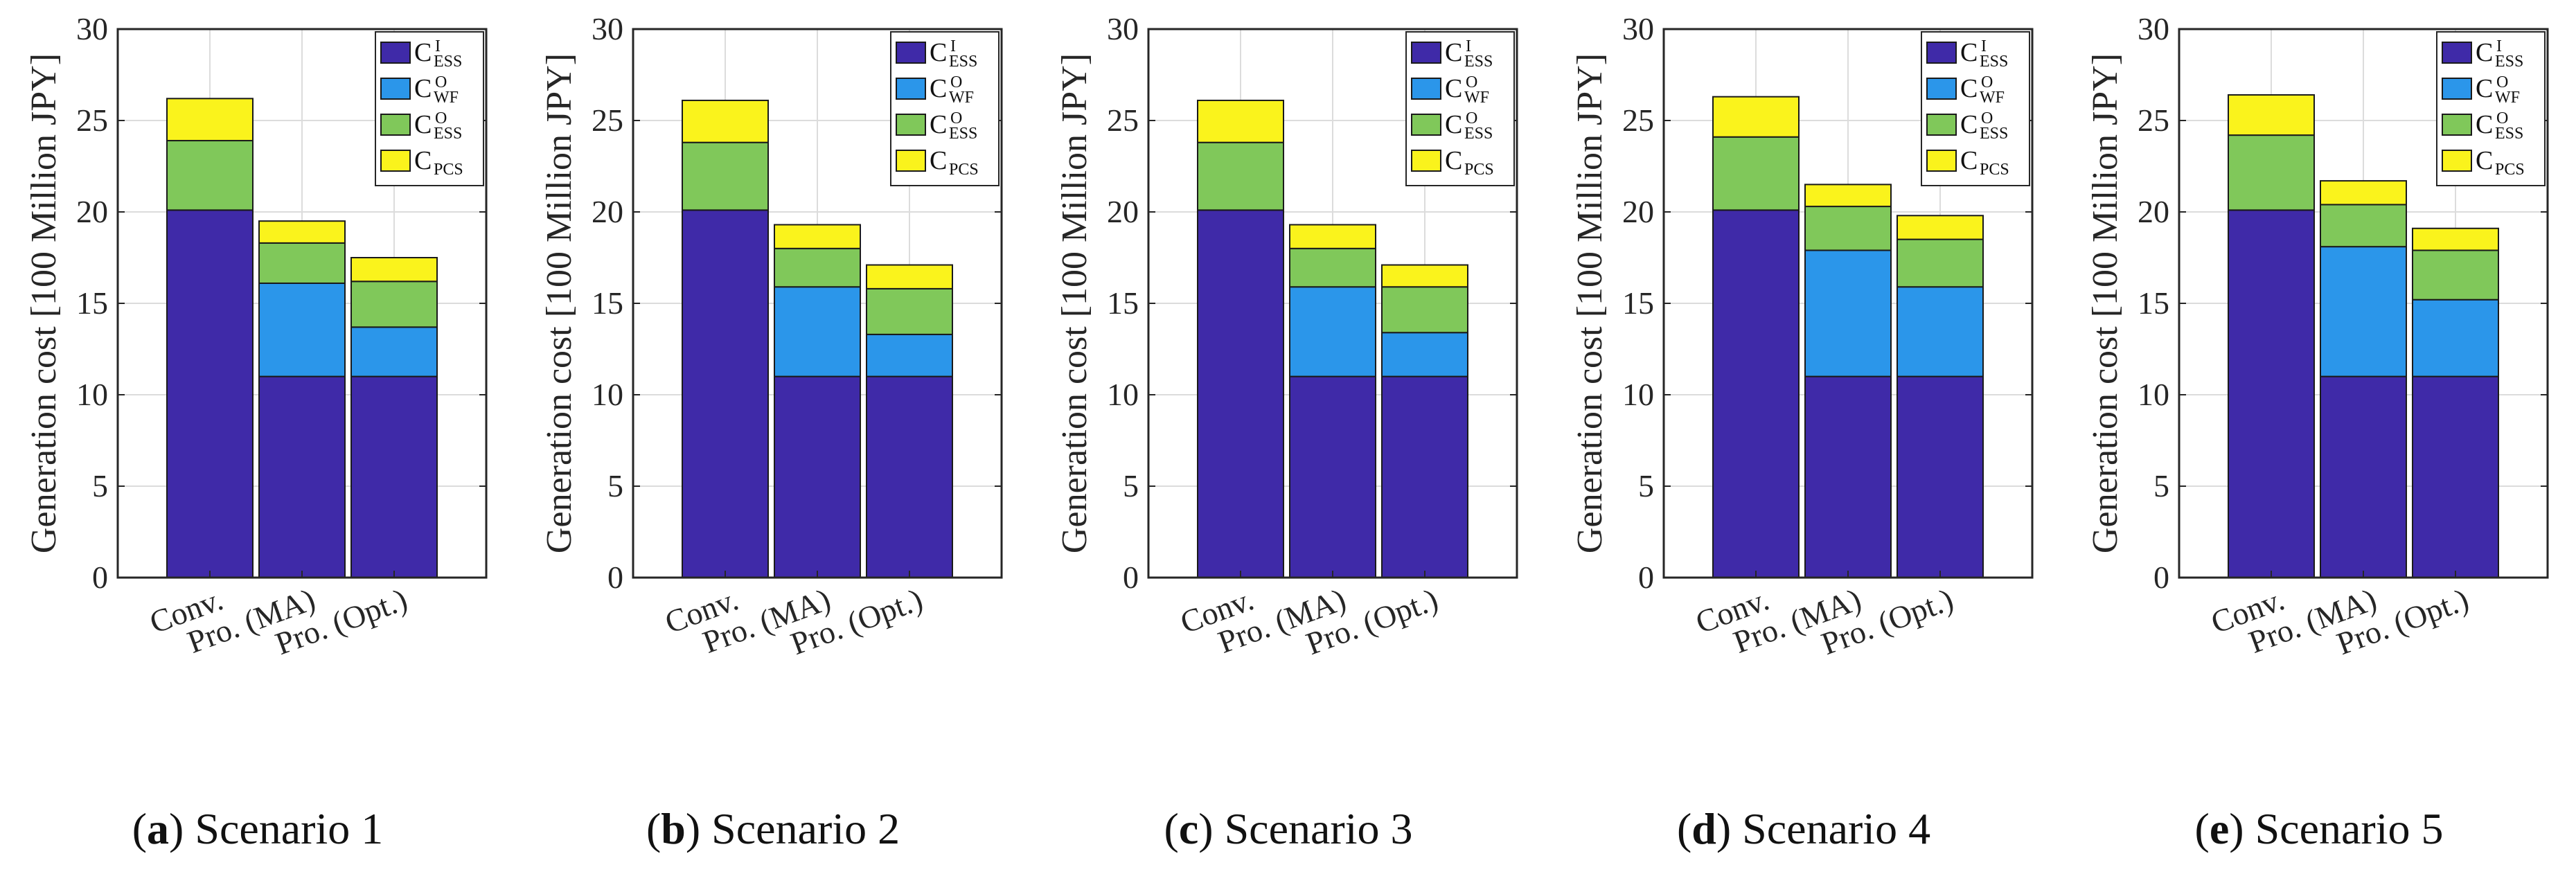 This screenshot has width=2576, height=883. I want to click on caption-c: (c) Scenario 3, so click(1288, 828).